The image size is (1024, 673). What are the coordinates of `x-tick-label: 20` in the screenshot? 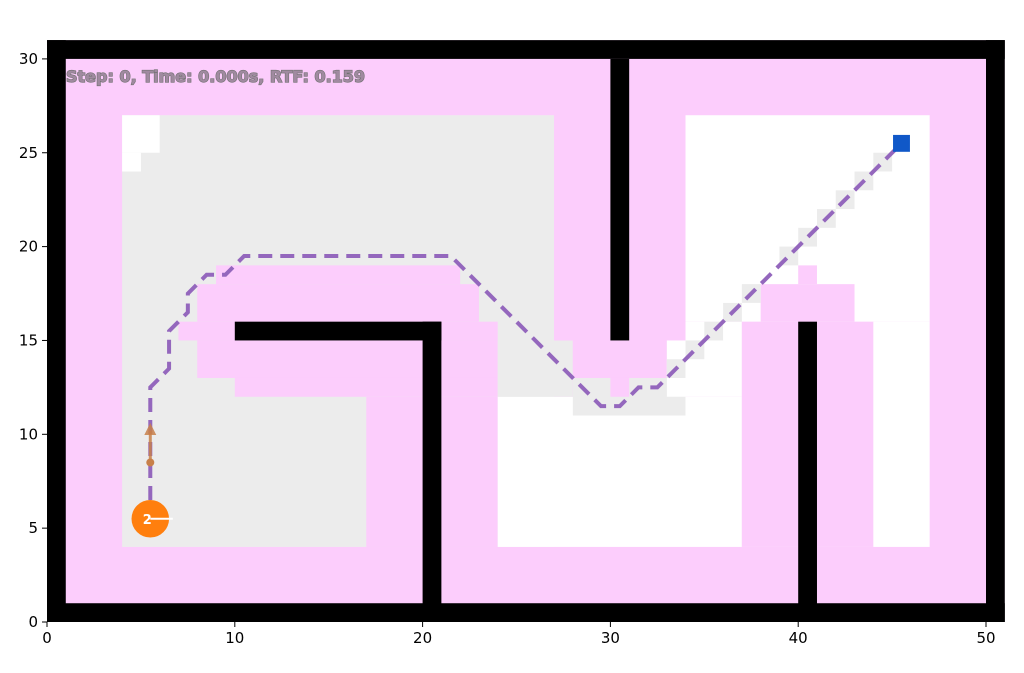 It's located at (422, 638).